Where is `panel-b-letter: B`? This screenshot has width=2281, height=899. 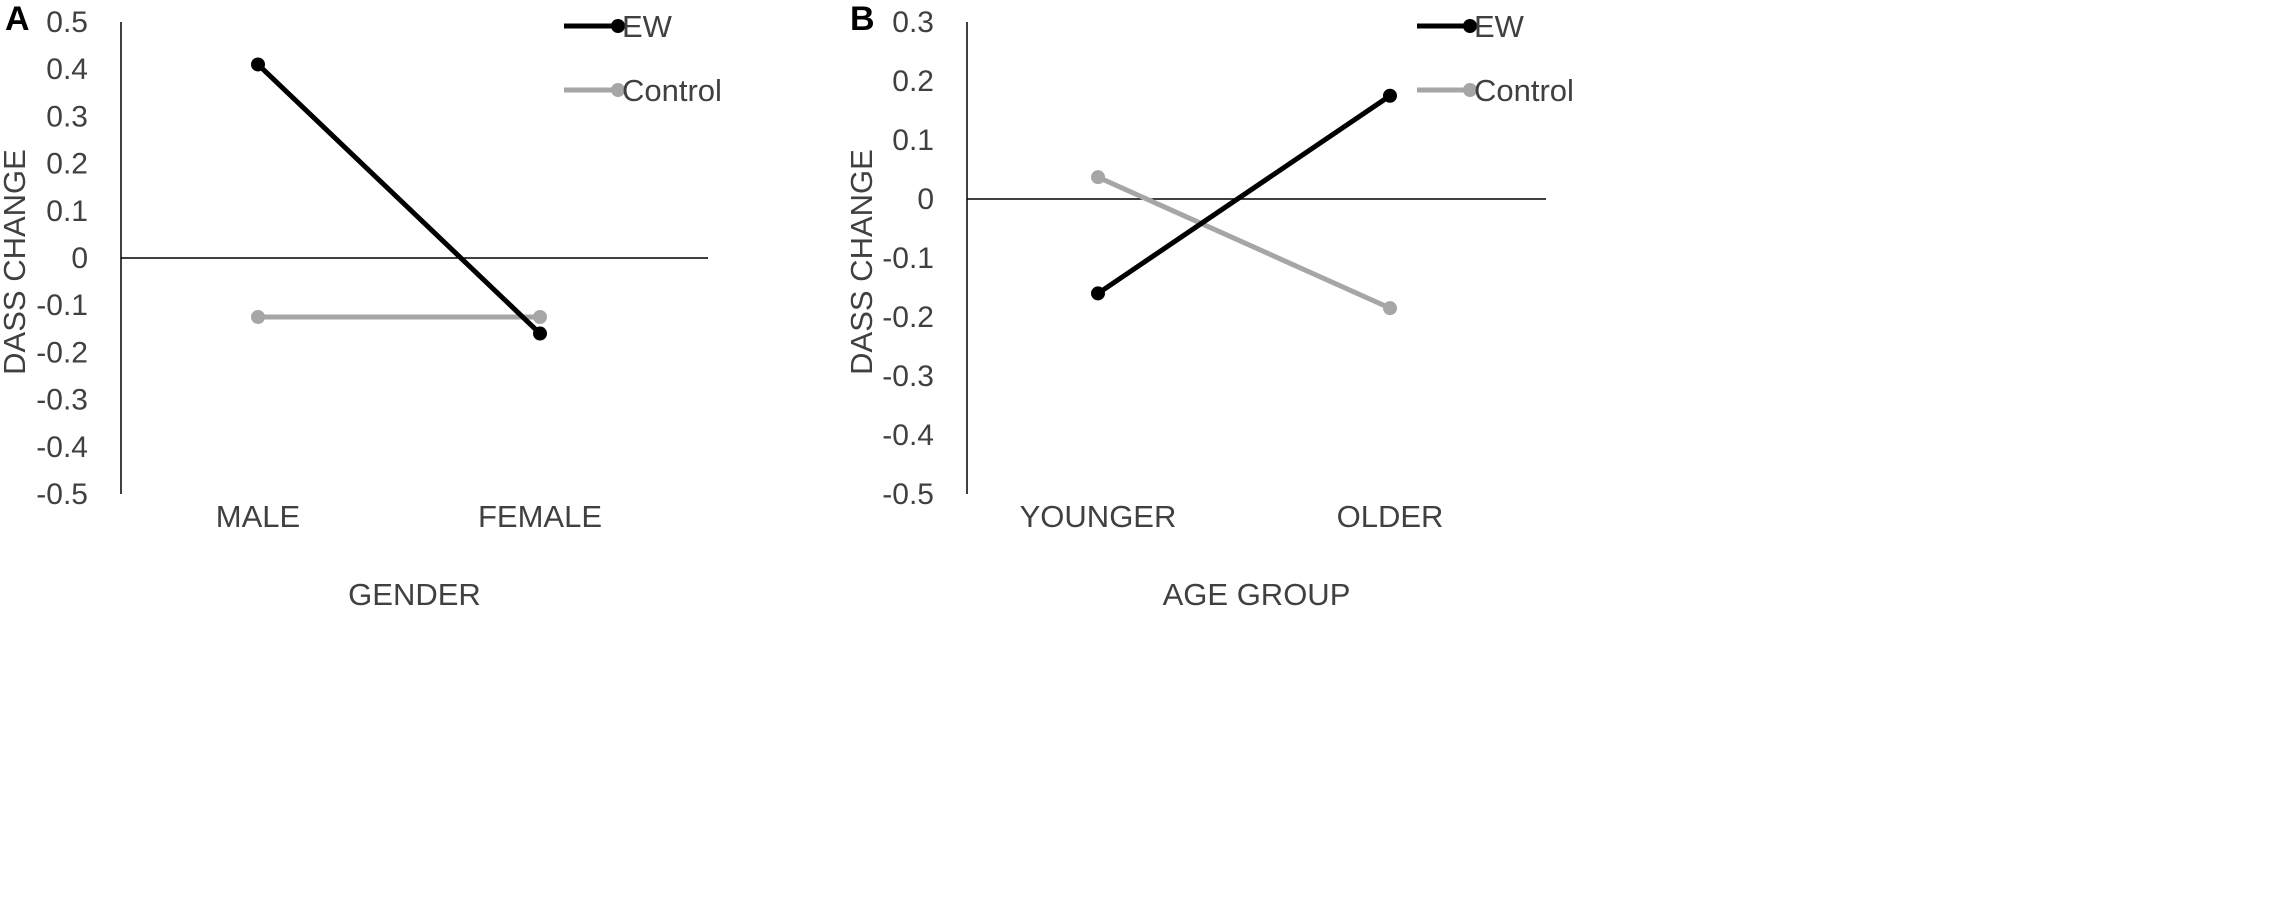 panel-b-letter: B is located at coordinates (862, 19).